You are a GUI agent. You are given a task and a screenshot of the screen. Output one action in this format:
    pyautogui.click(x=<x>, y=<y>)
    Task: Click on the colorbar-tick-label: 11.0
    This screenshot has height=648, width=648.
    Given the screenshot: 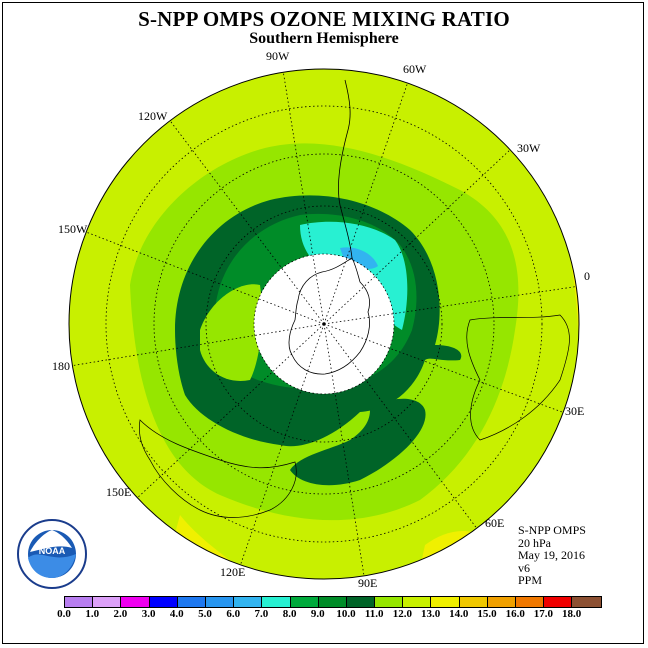 What is the action you would take?
    pyautogui.click(x=374, y=614)
    